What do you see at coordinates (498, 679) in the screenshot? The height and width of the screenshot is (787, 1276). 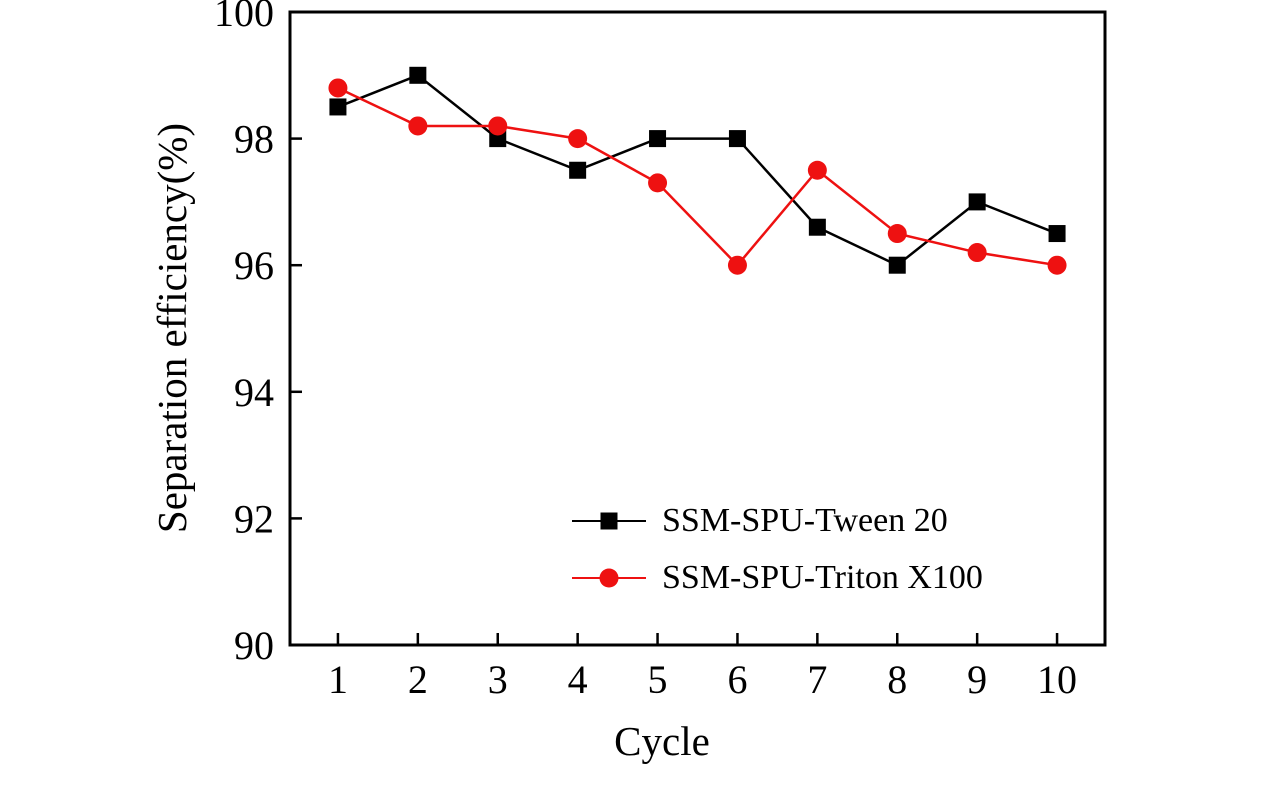 I see `x-tick-label: 3` at bounding box center [498, 679].